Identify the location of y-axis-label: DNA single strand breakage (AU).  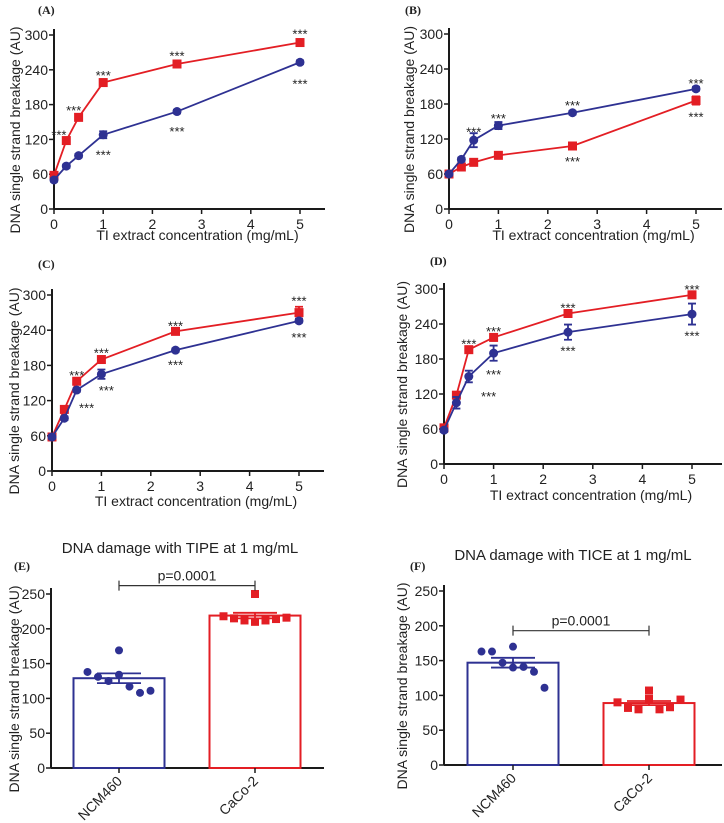
(409, 129).